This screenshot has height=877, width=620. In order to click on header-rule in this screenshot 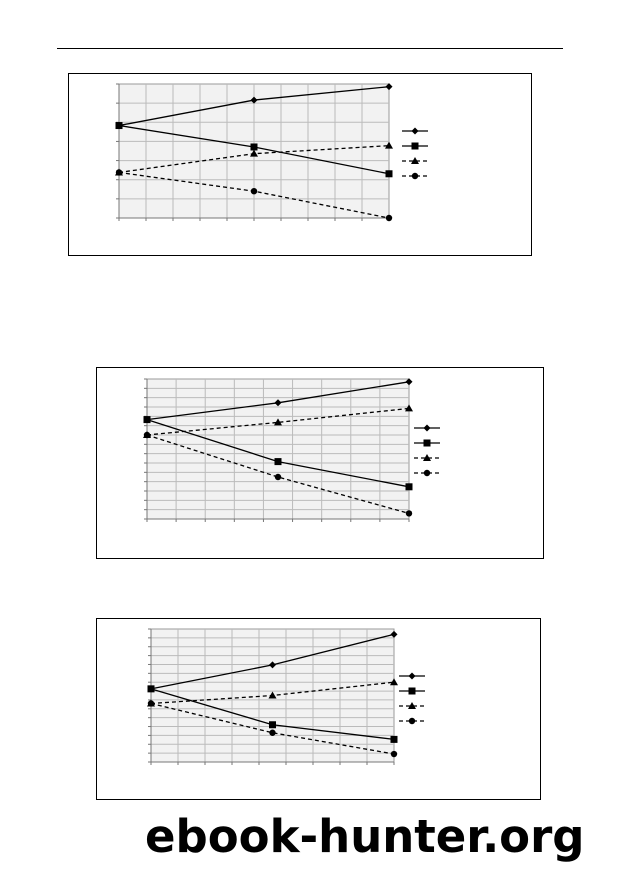, I will do `click(310, 48)`.